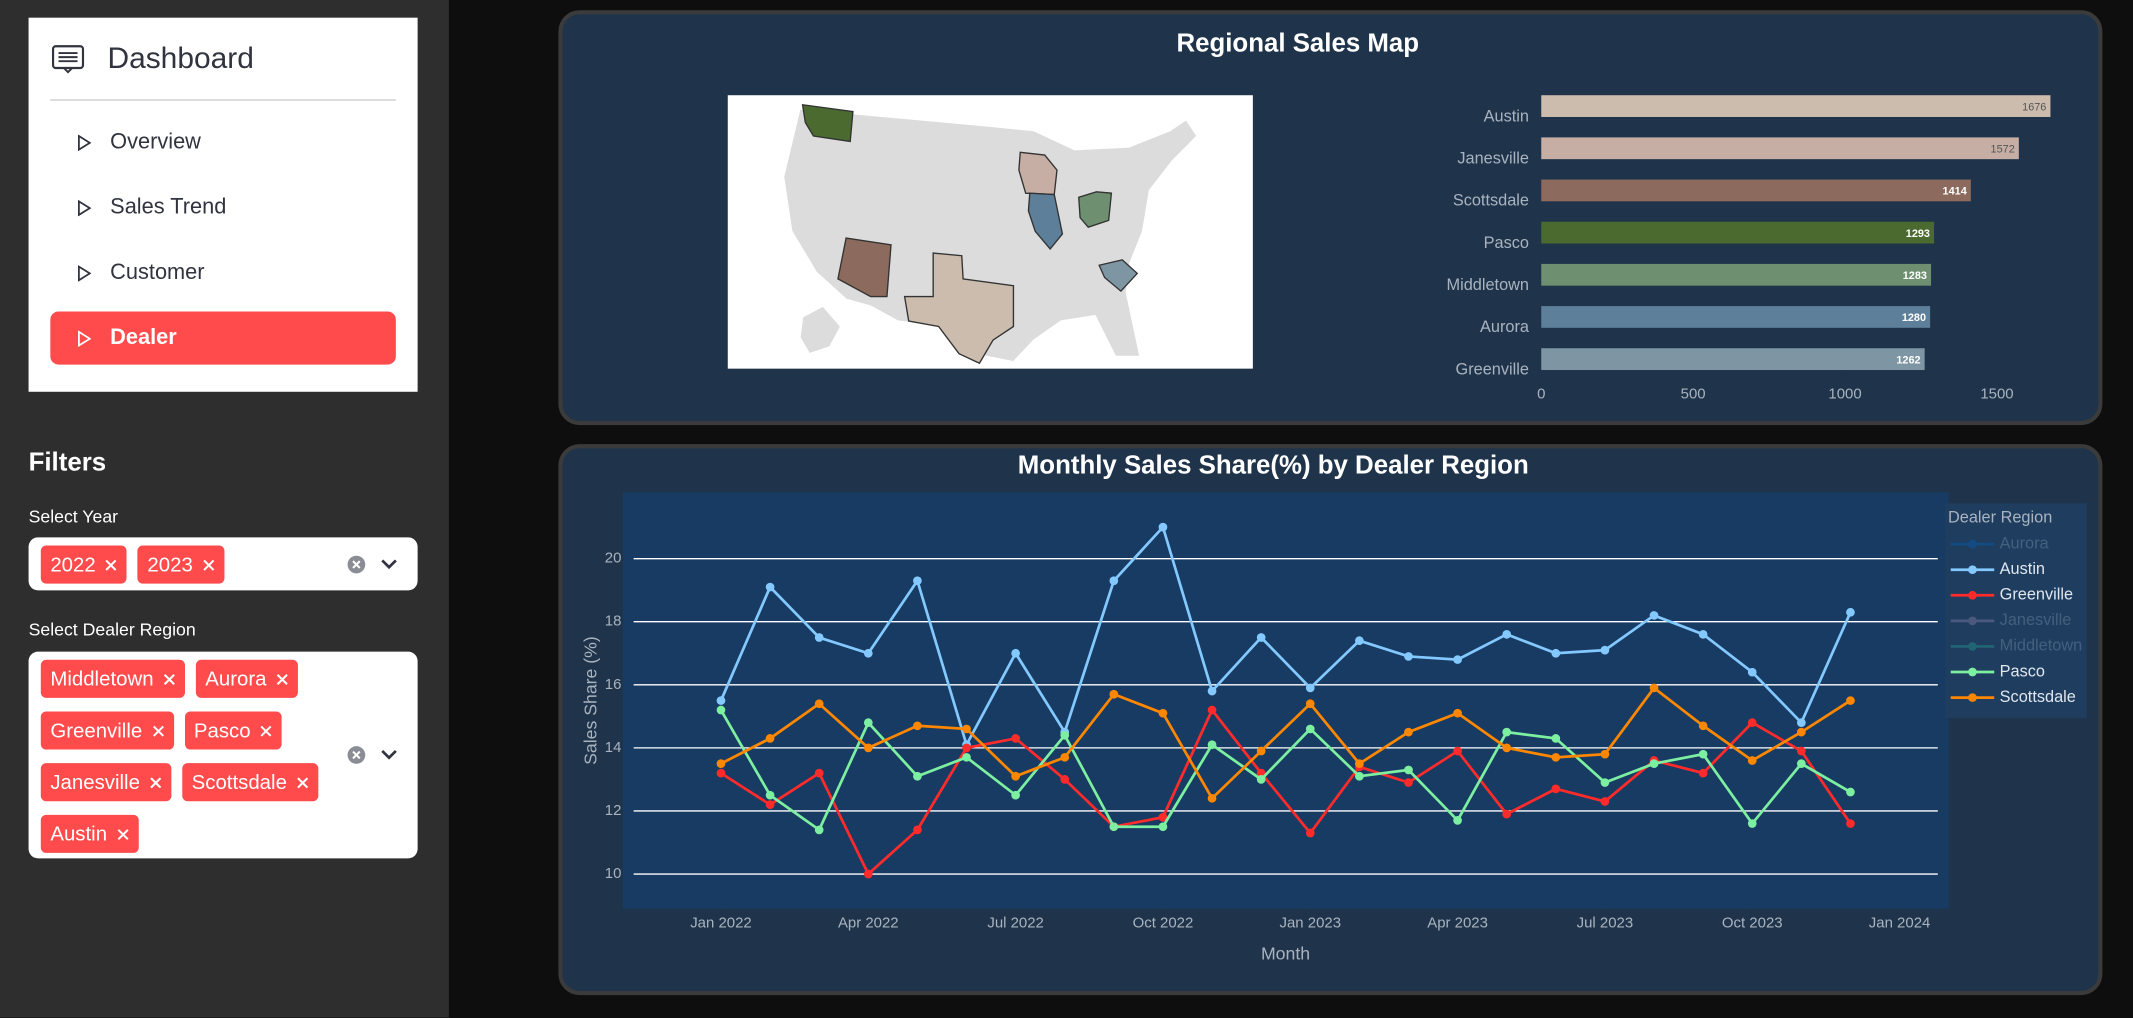 This screenshot has height=1018, width=2133. Describe the element at coordinates (180, 57) in the screenshot. I see `nav-title: Dashboard` at that location.